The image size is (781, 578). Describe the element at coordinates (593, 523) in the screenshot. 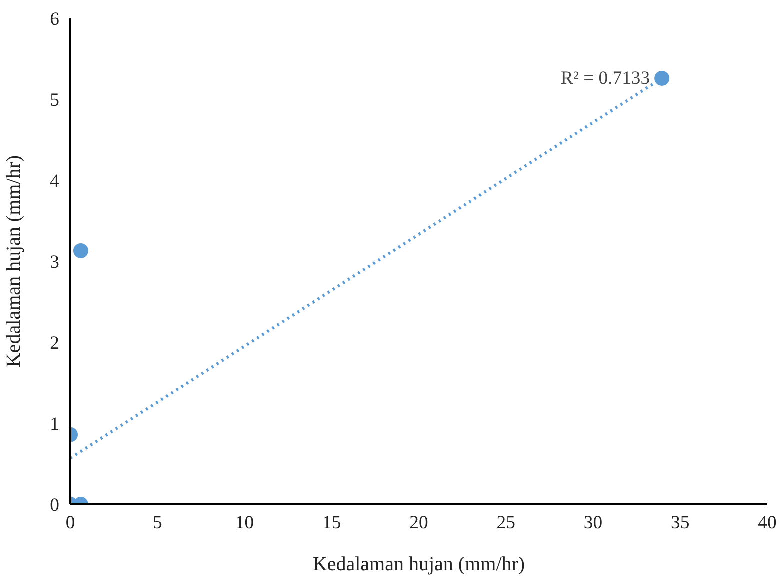

I see `x-tick-label: 30` at that location.